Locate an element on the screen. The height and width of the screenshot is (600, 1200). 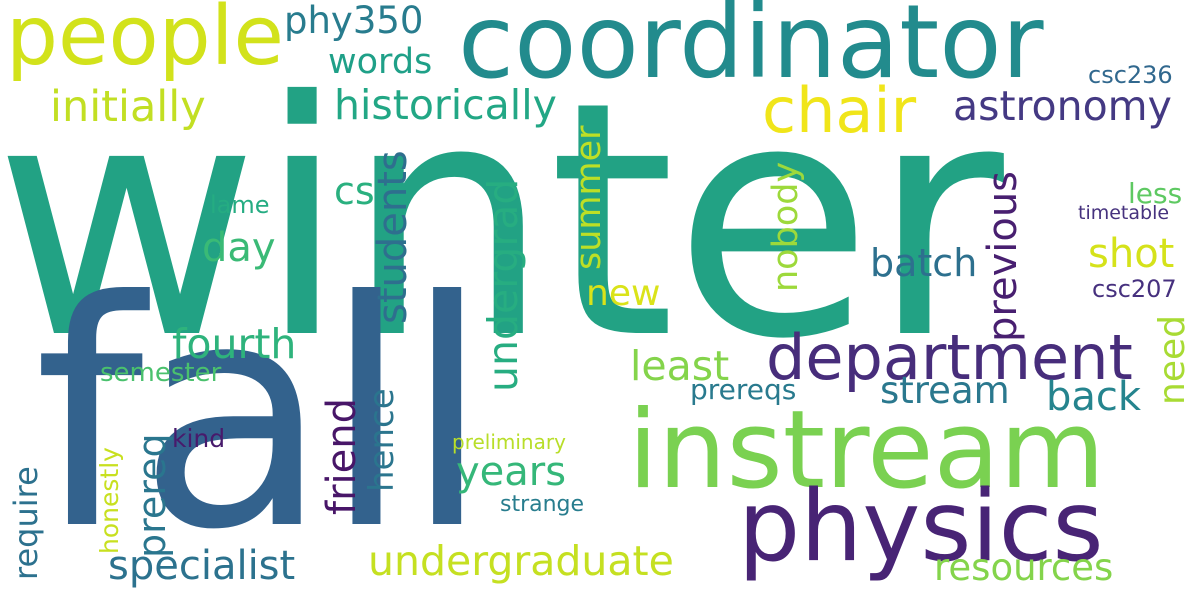
word-stream: stream is located at coordinates (945, 390).